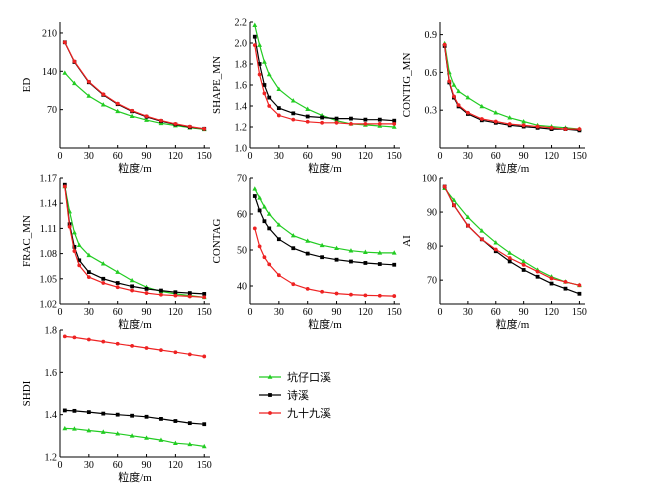 The width and height of the screenshot is (668, 500). Describe the element at coordinates (51, 331) in the screenshot. I see `y-tick-label: 1.8` at that location.